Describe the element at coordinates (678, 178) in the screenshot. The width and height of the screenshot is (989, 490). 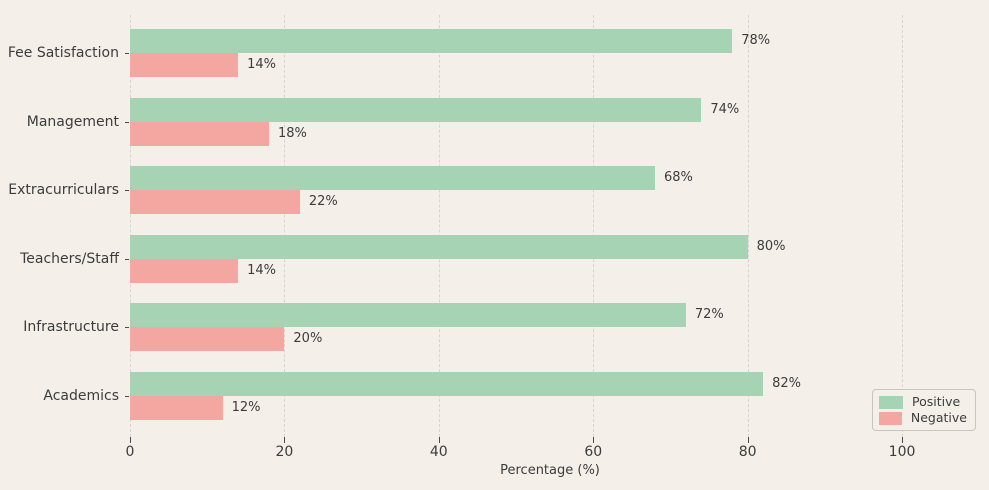
I see `bar-value-label-positive-3: 68%` at that location.